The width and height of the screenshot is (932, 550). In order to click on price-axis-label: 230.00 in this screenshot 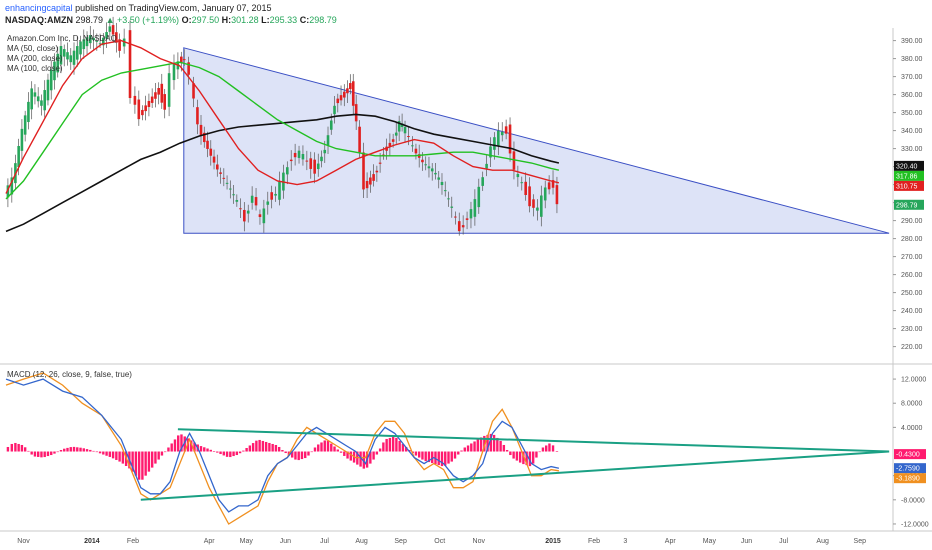, I will do `click(912, 329)`.